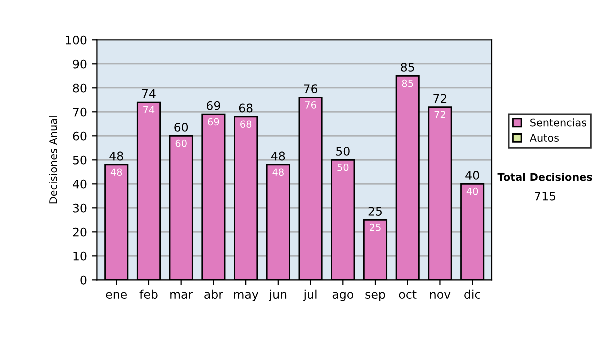  I want to click on data-label: 72, so click(440, 114).